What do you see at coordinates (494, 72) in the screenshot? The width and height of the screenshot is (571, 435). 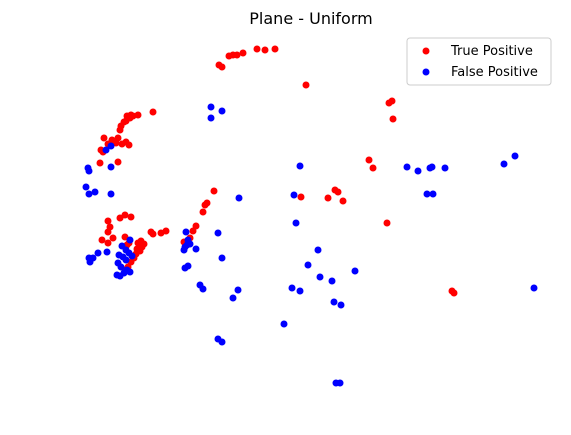 I see `legend-label-false-positive: False Positive` at bounding box center [494, 72].